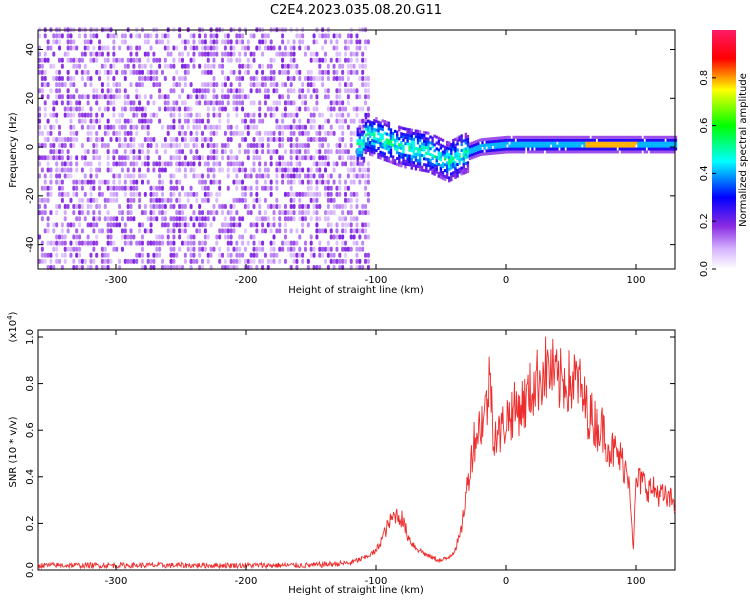  I want to click on figure-title: C2E4.2023.035.08.20.G11, so click(356, 10).